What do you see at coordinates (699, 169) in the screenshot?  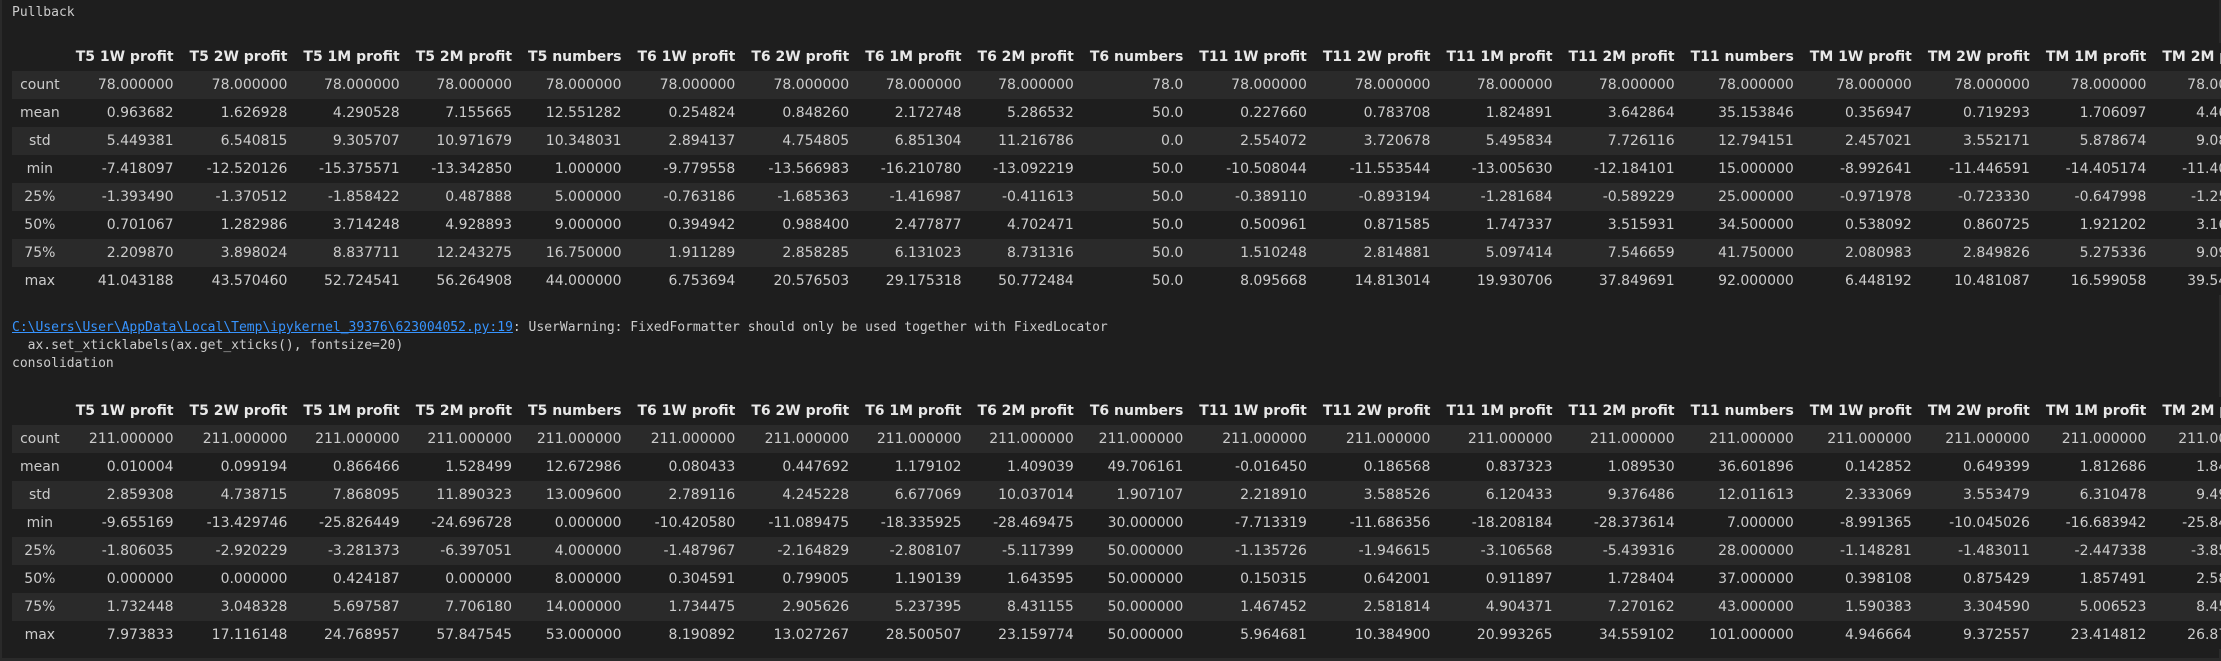 I see `table-cell: -9.779558` at bounding box center [699, 169].